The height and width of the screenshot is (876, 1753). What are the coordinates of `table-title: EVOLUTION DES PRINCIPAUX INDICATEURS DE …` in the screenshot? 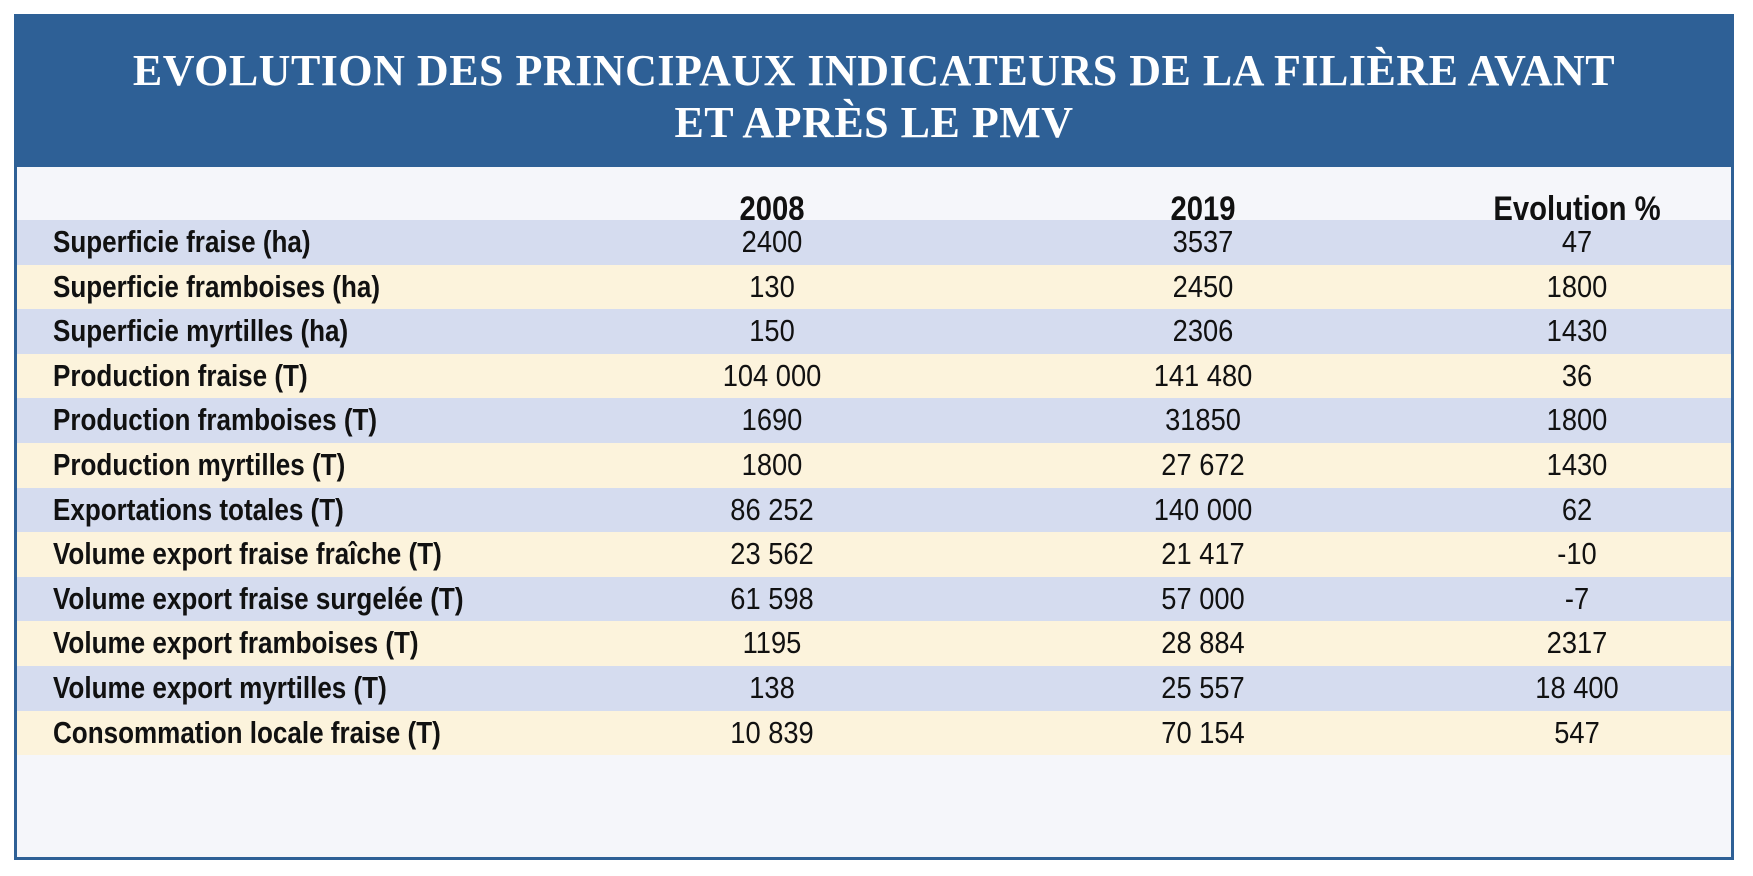 It's located at (874, 97).